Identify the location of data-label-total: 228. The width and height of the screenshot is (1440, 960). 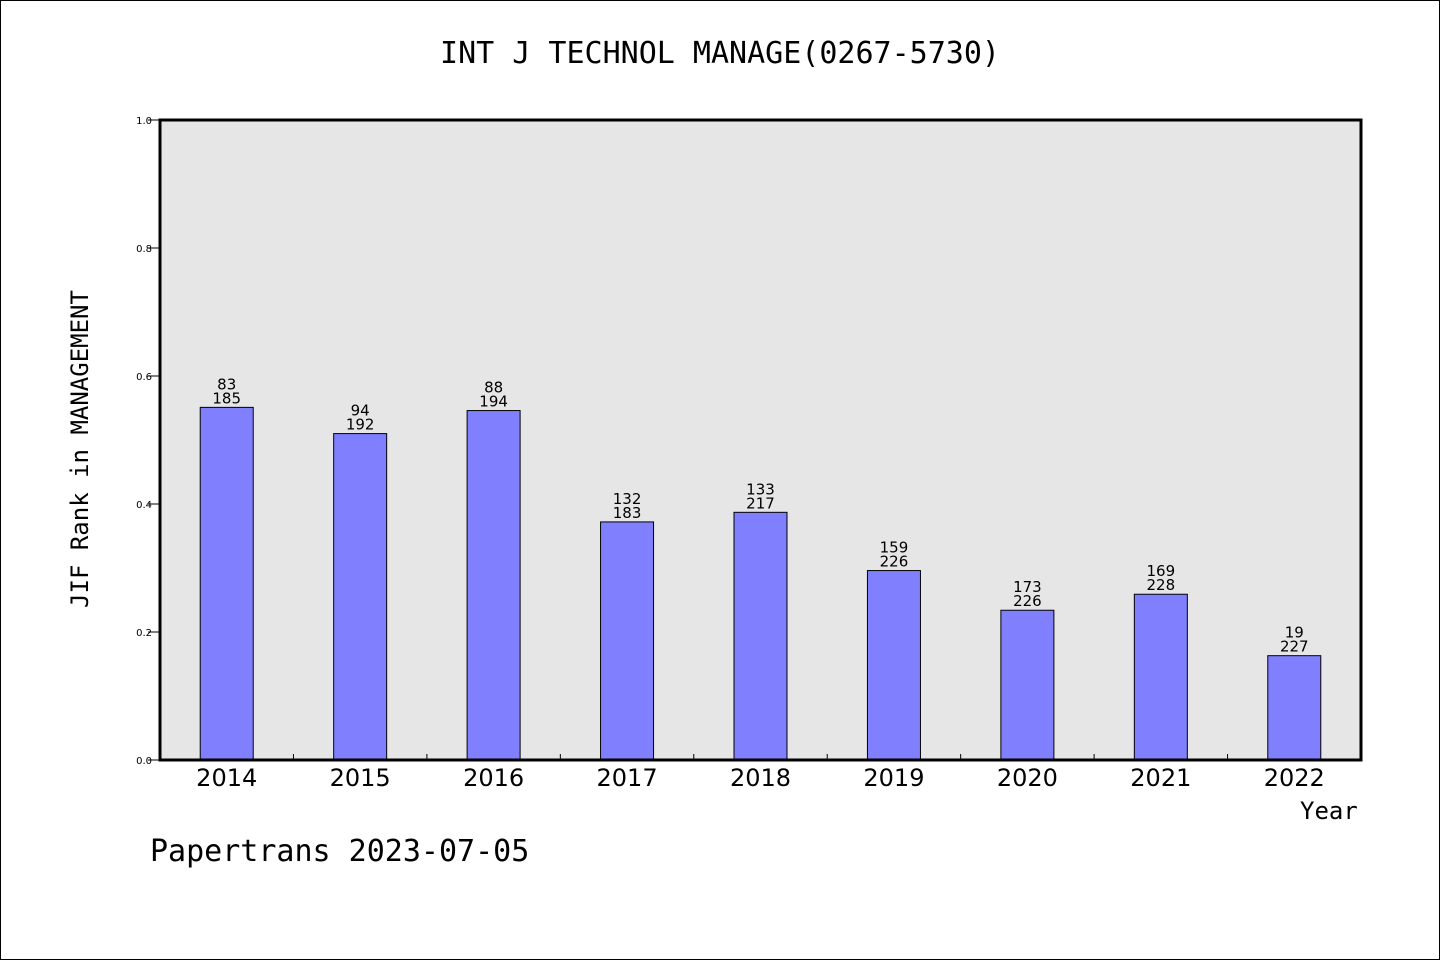
(1161, 585).